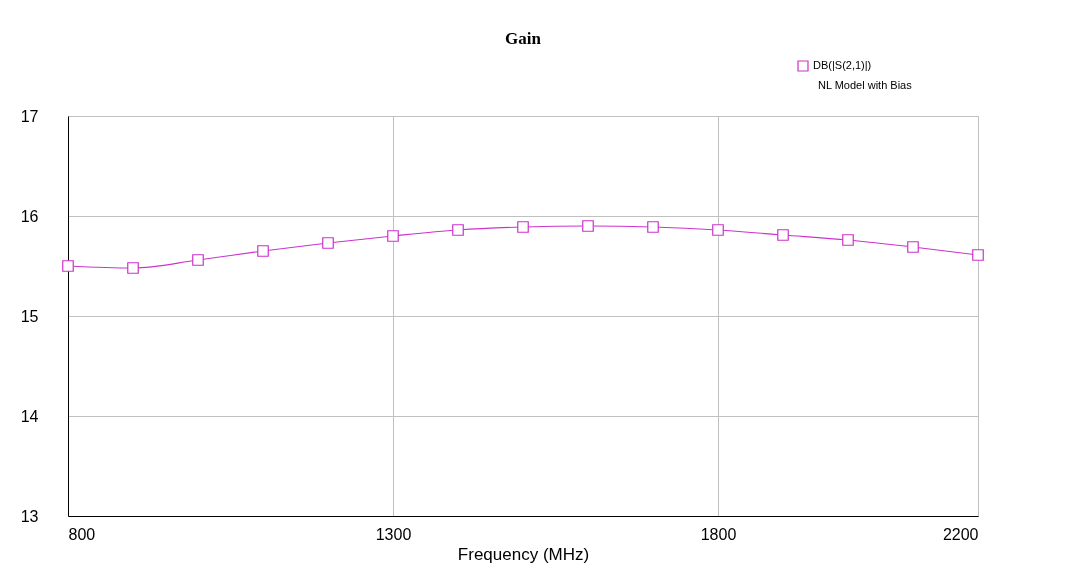 The image size is (1069, 572). What do you see at coordinates (29, 116) in the screenshot?
I see `y-tick-label: 17` at bounding box center [29, 116].